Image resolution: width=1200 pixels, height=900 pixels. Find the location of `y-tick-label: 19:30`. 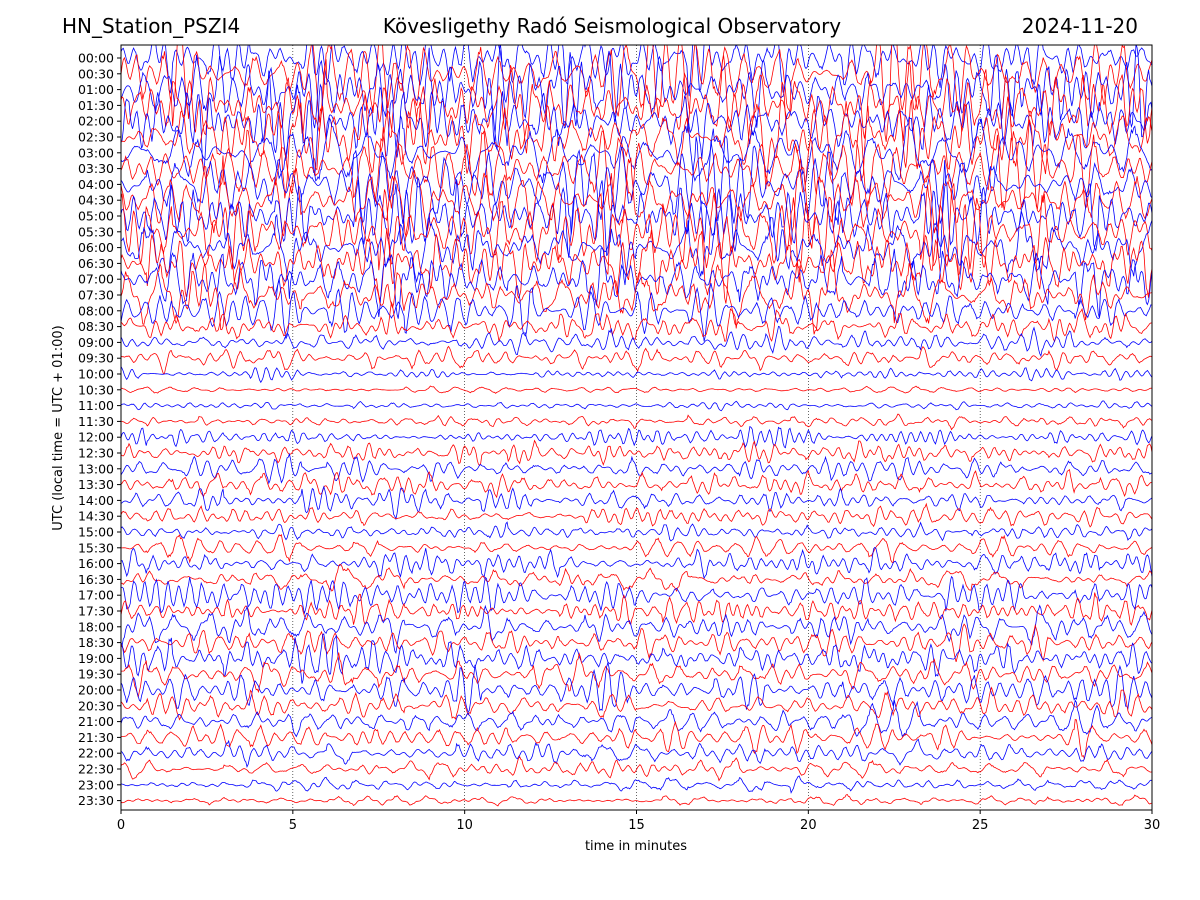

y-tick-label: 19:30 is located at coordinates (96, 674).